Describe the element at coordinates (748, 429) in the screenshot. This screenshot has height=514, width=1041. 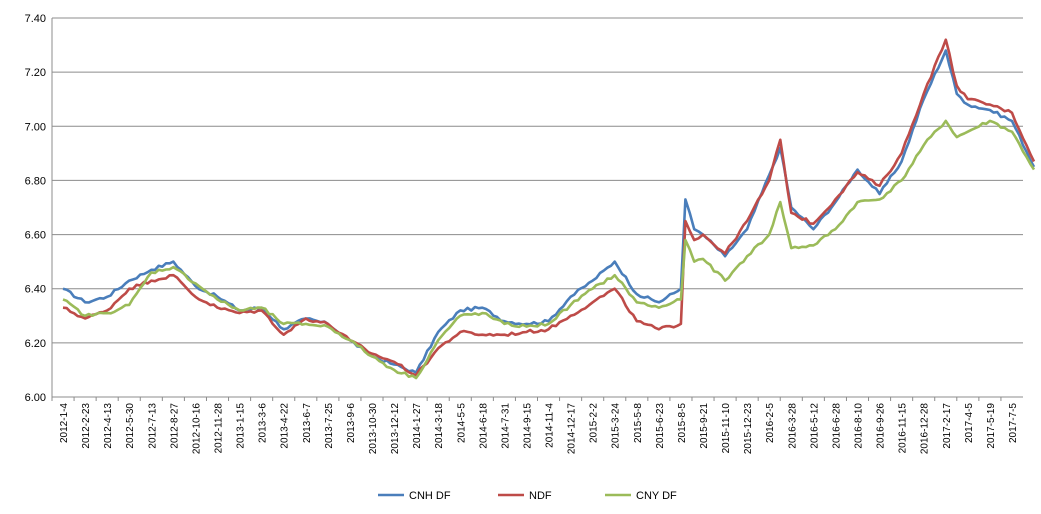
I see `x-tick-label: 2015-12-23` at that location.